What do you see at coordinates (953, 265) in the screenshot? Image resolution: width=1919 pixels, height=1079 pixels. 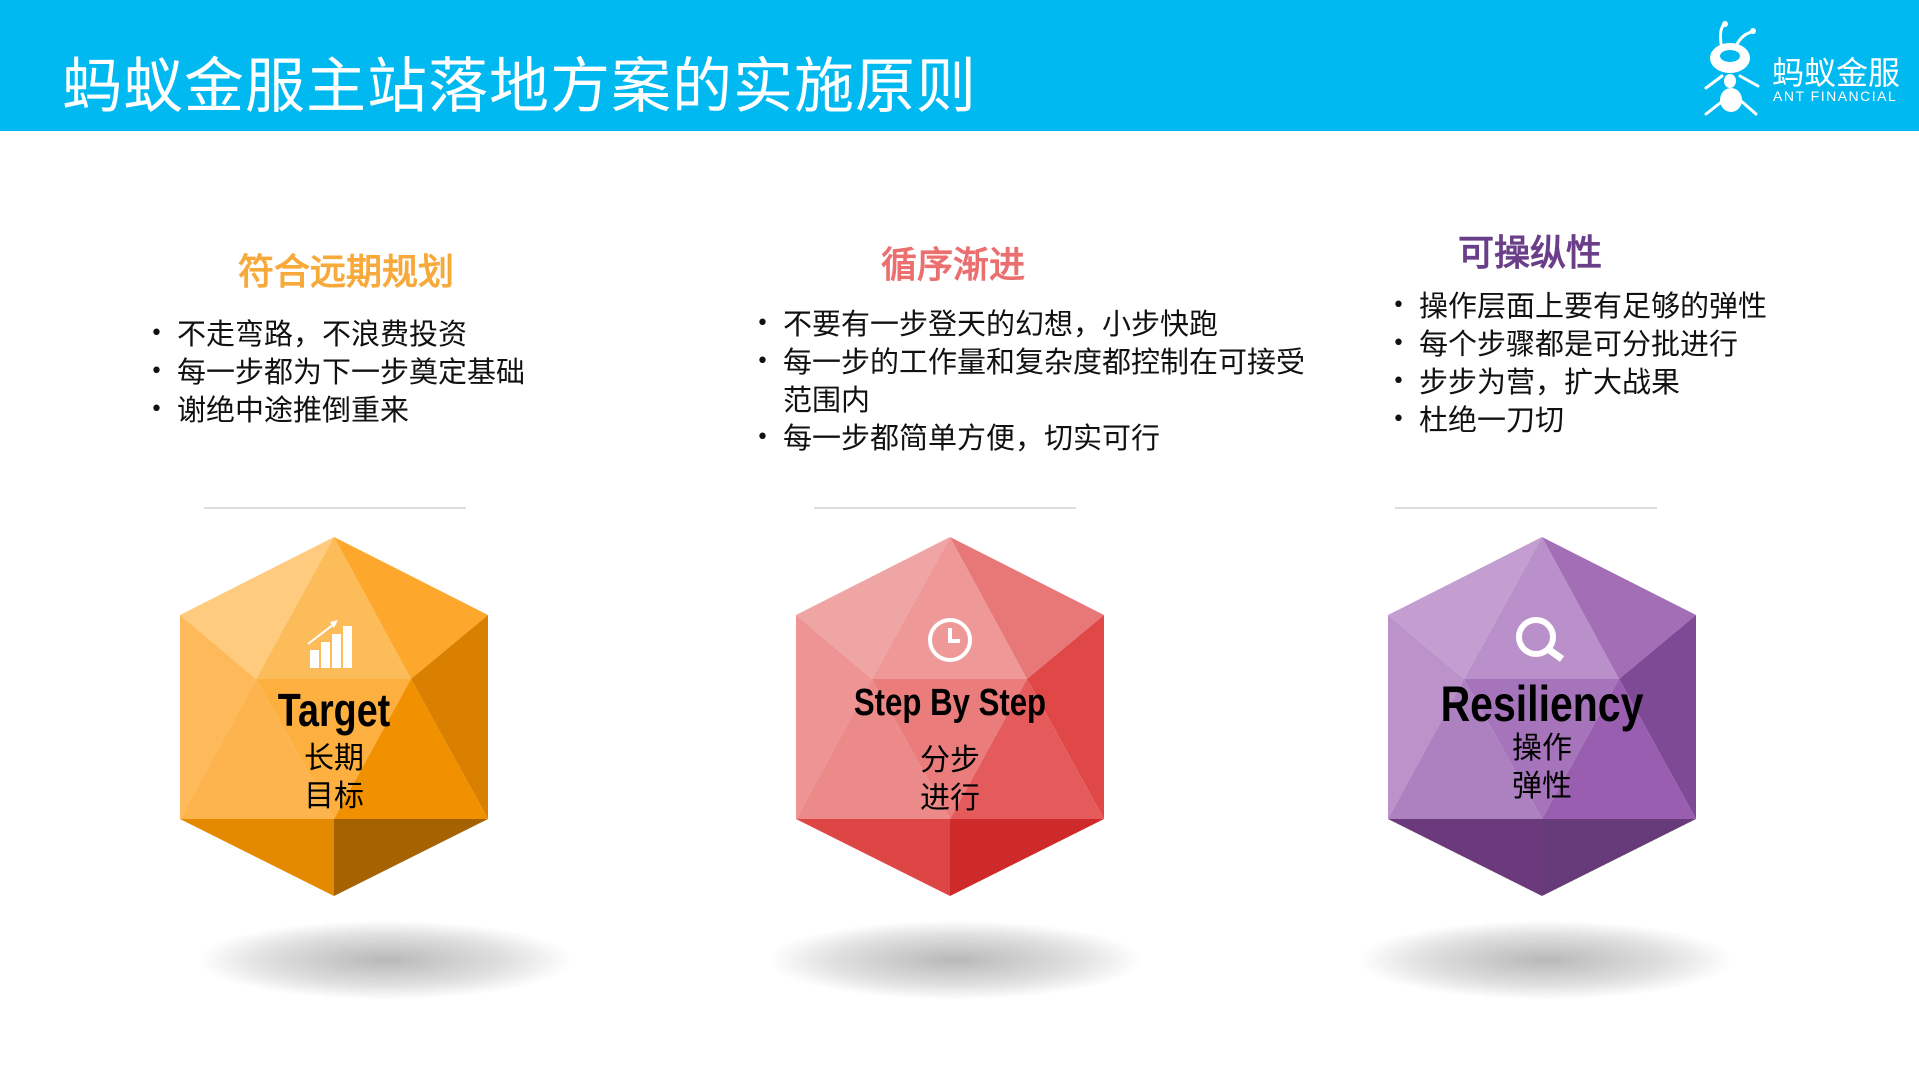 I see `heading-step-by-step: 循序渐进` at bounding box center [953, 265].